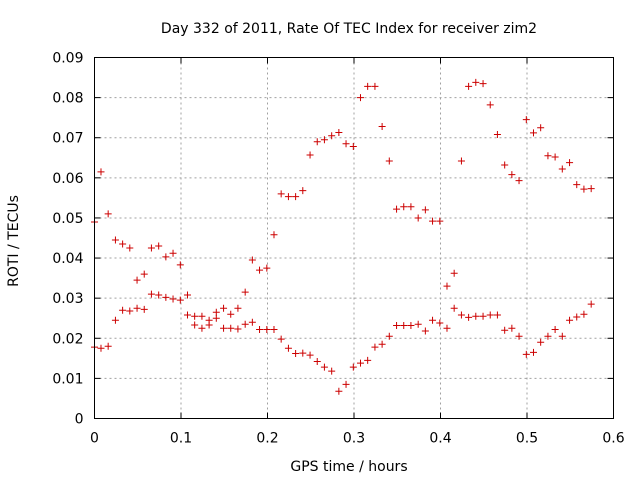 The image size is (640, 480). Describe the element at coordinates (94, 439) in the screenshot. I see `x-tick-label: 0` at that location.